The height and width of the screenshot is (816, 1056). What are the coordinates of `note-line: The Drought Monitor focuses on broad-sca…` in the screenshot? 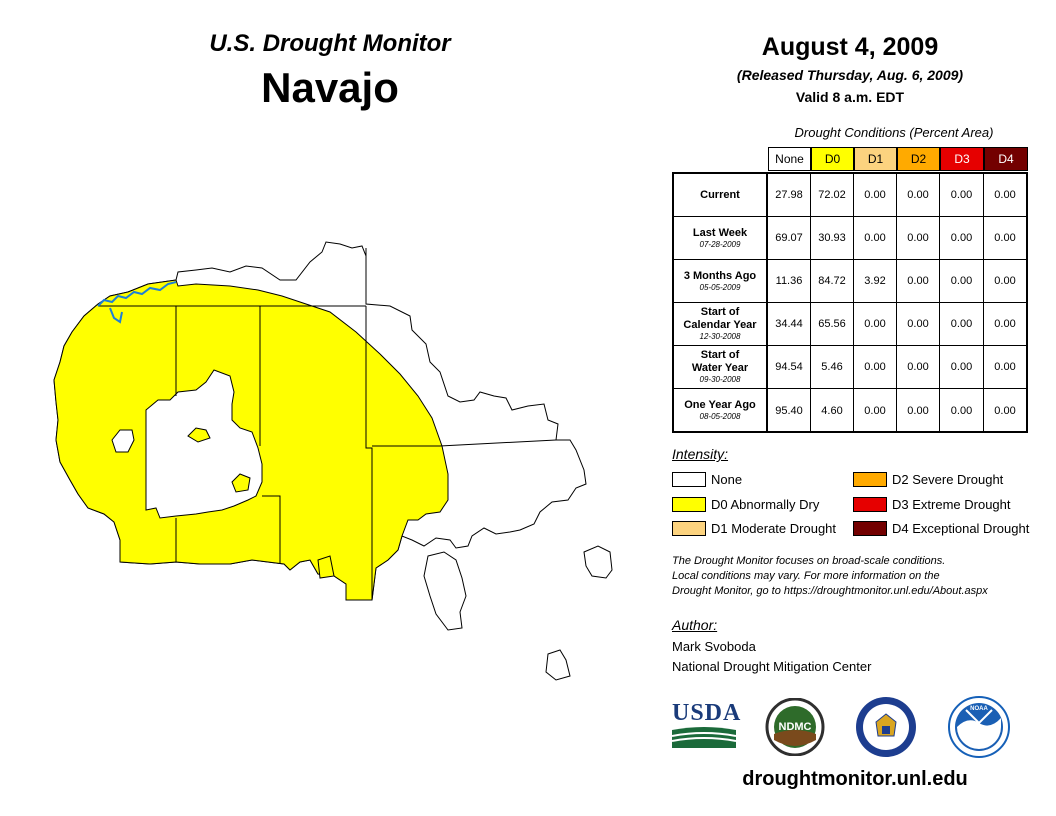 It's located at (809, 561).